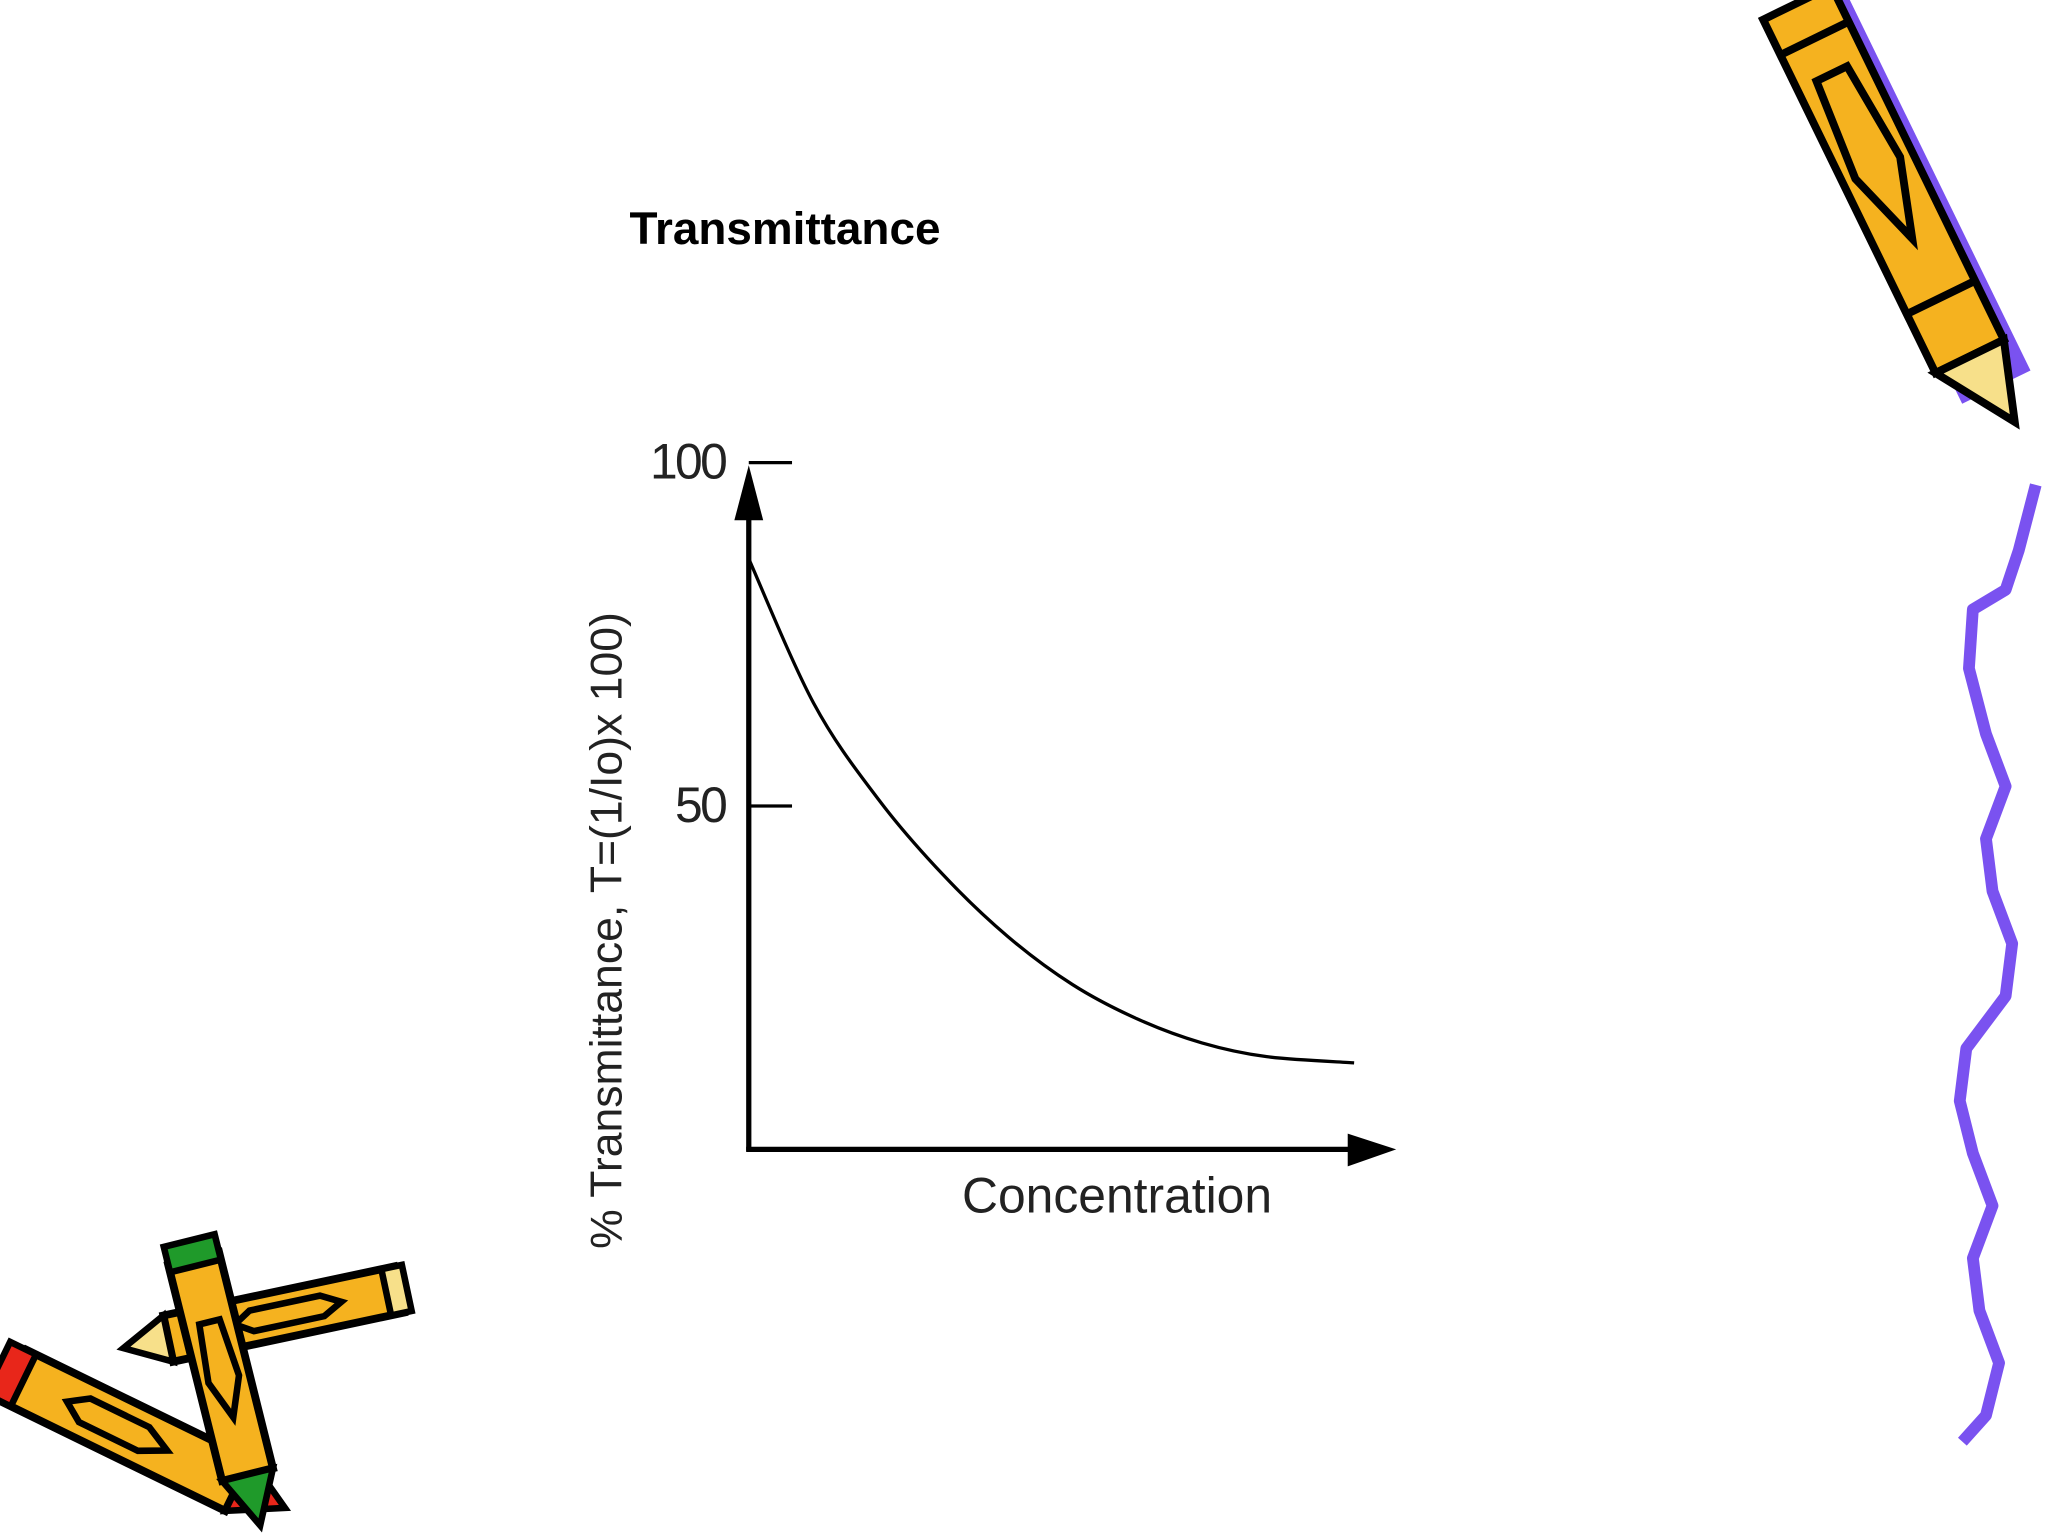 This screenshot has height=1536, width=2048. Describe the element at coordinates (607, 930) in the screenshot. I see `y-axis-label: % Transmittance, T=(1/Io)x 100)` at that location.